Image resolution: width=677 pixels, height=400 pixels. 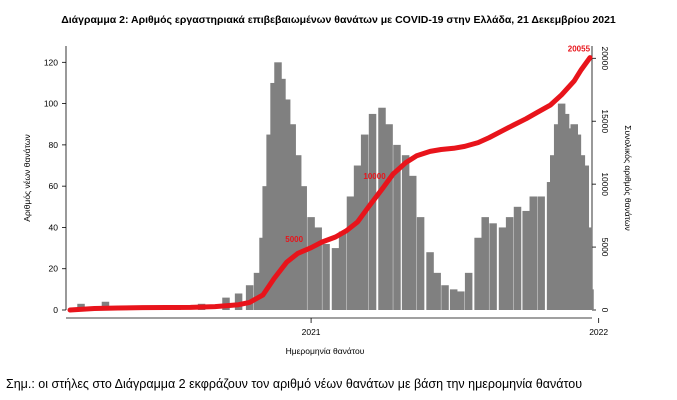 I want to click on y2-tick-label: 20000, so click(x=605, y=58).